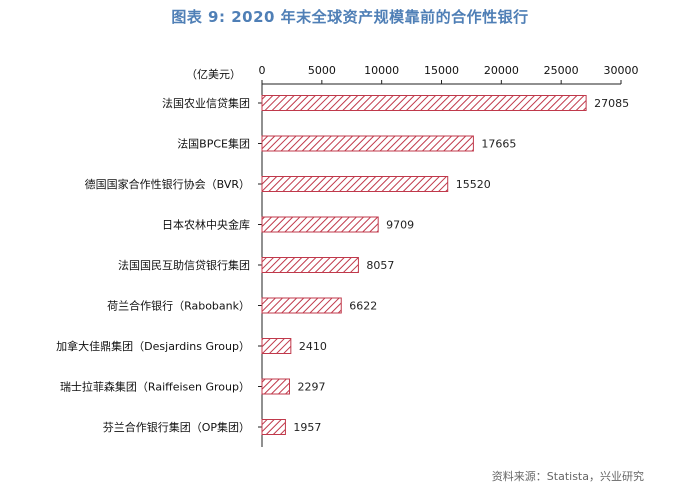 The height and width of the screenshot is (489, 700). Describe the element at coordinates (350, 17) in the screenshot. I see `chart-title: 图表 9: 2020 年末全球资产规模靠前的合作性银行` at that location.